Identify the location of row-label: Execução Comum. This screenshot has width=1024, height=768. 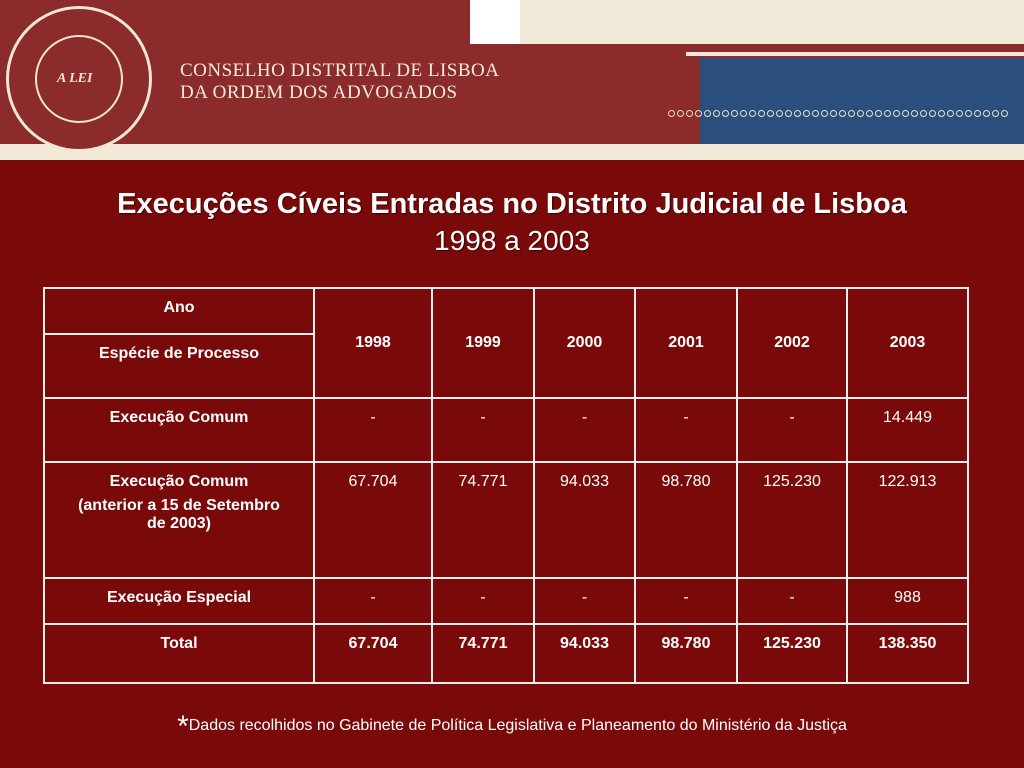
(179, 430).